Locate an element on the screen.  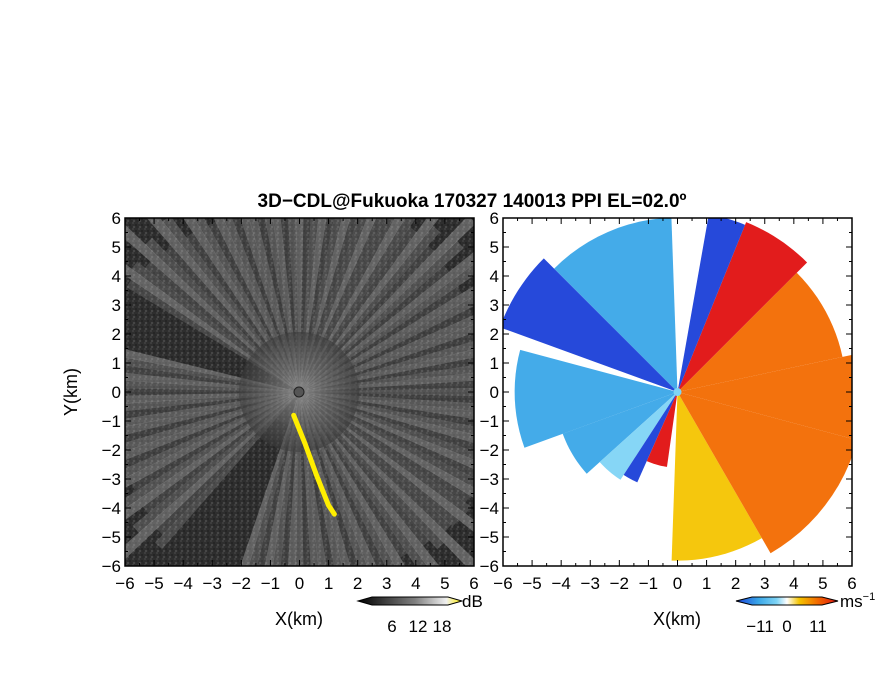
reflectivity-colorbar-ticks: 6 12 18 is located at coordinates (419, 626).